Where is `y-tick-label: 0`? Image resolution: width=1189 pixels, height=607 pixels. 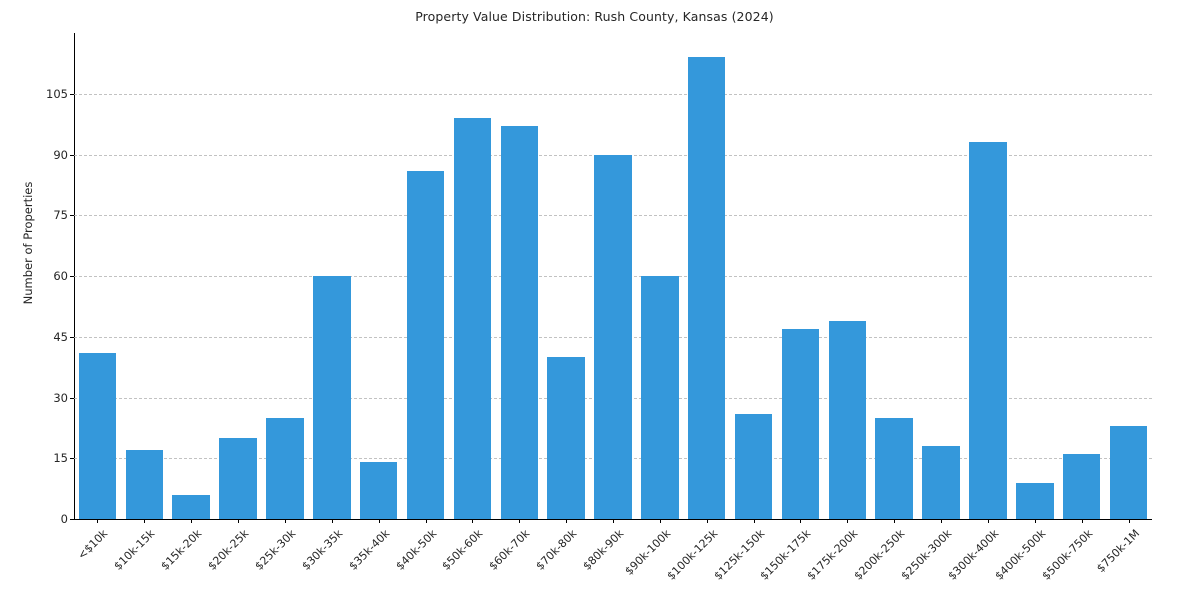 y-tick-label: 0 is located at coordinates (64, 519).